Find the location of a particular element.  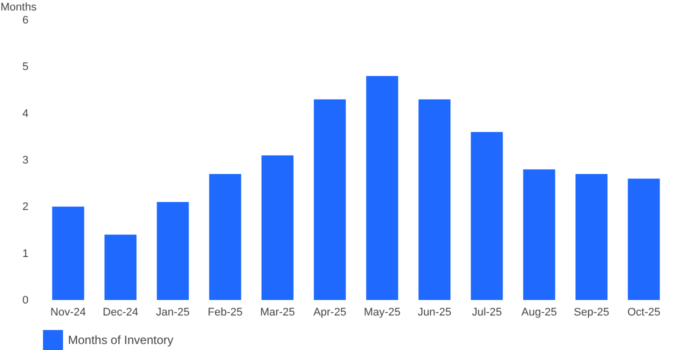

x-tick-label: Jun-25 is located at coordinates (435, 312).